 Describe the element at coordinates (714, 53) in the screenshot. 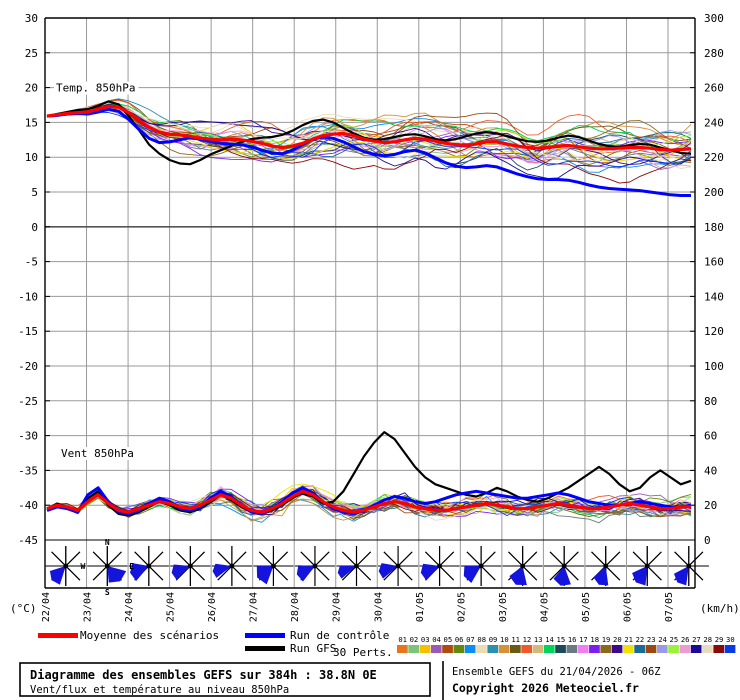

I see `y-axis-right-tick: 280` at that location.